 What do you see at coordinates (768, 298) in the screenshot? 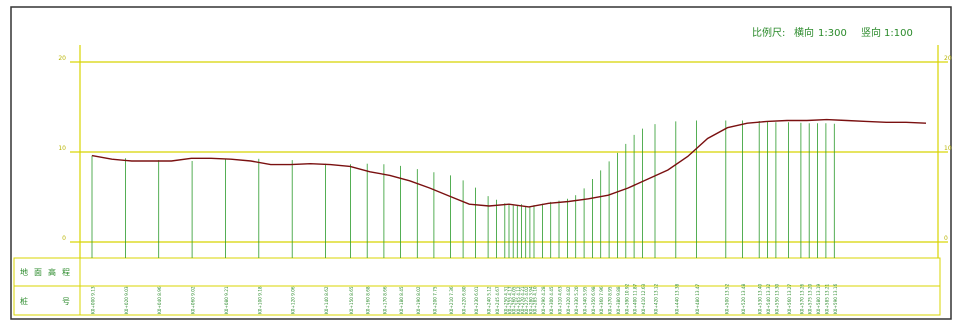
I see `station-label: K0+540 13.32` at bounding box center [768, 298].